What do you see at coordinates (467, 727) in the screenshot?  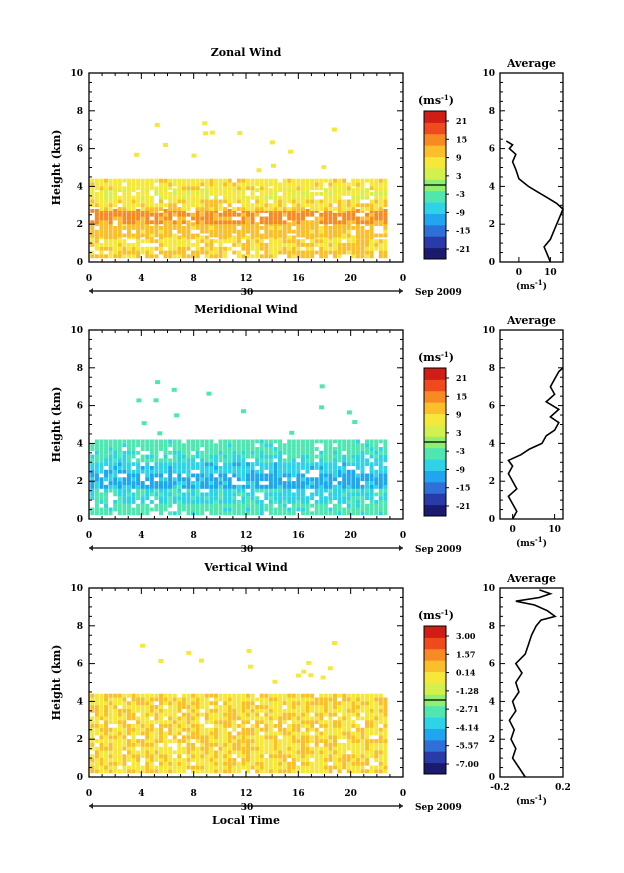 I see `colorbar-tick-label: -4.14` at bounding box center [467, 727].